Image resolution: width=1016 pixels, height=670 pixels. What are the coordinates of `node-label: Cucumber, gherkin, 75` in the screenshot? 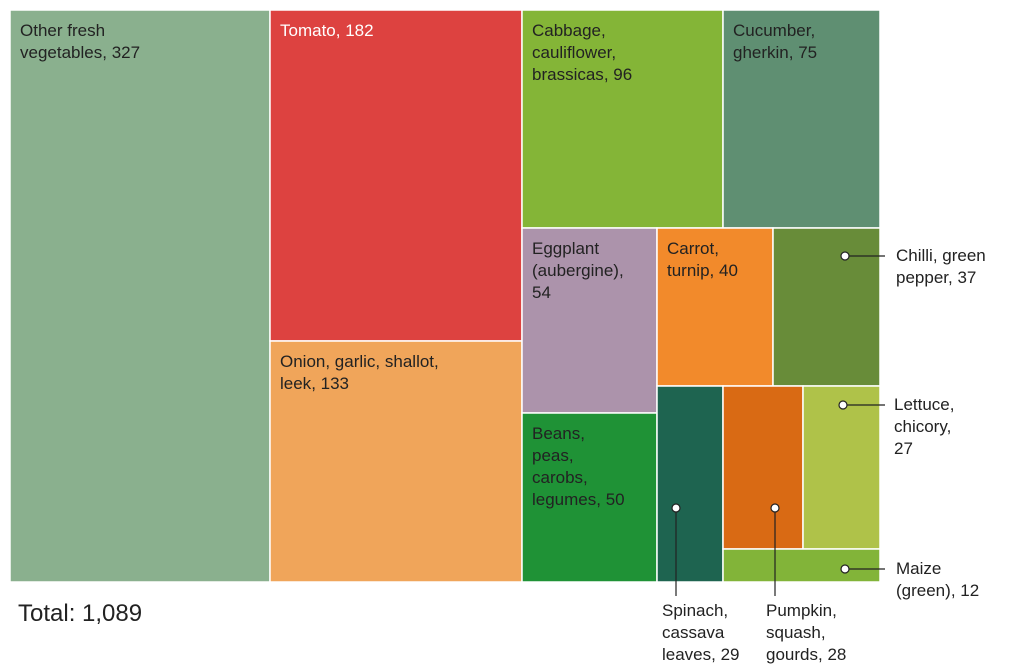 It's located at (775, 41).